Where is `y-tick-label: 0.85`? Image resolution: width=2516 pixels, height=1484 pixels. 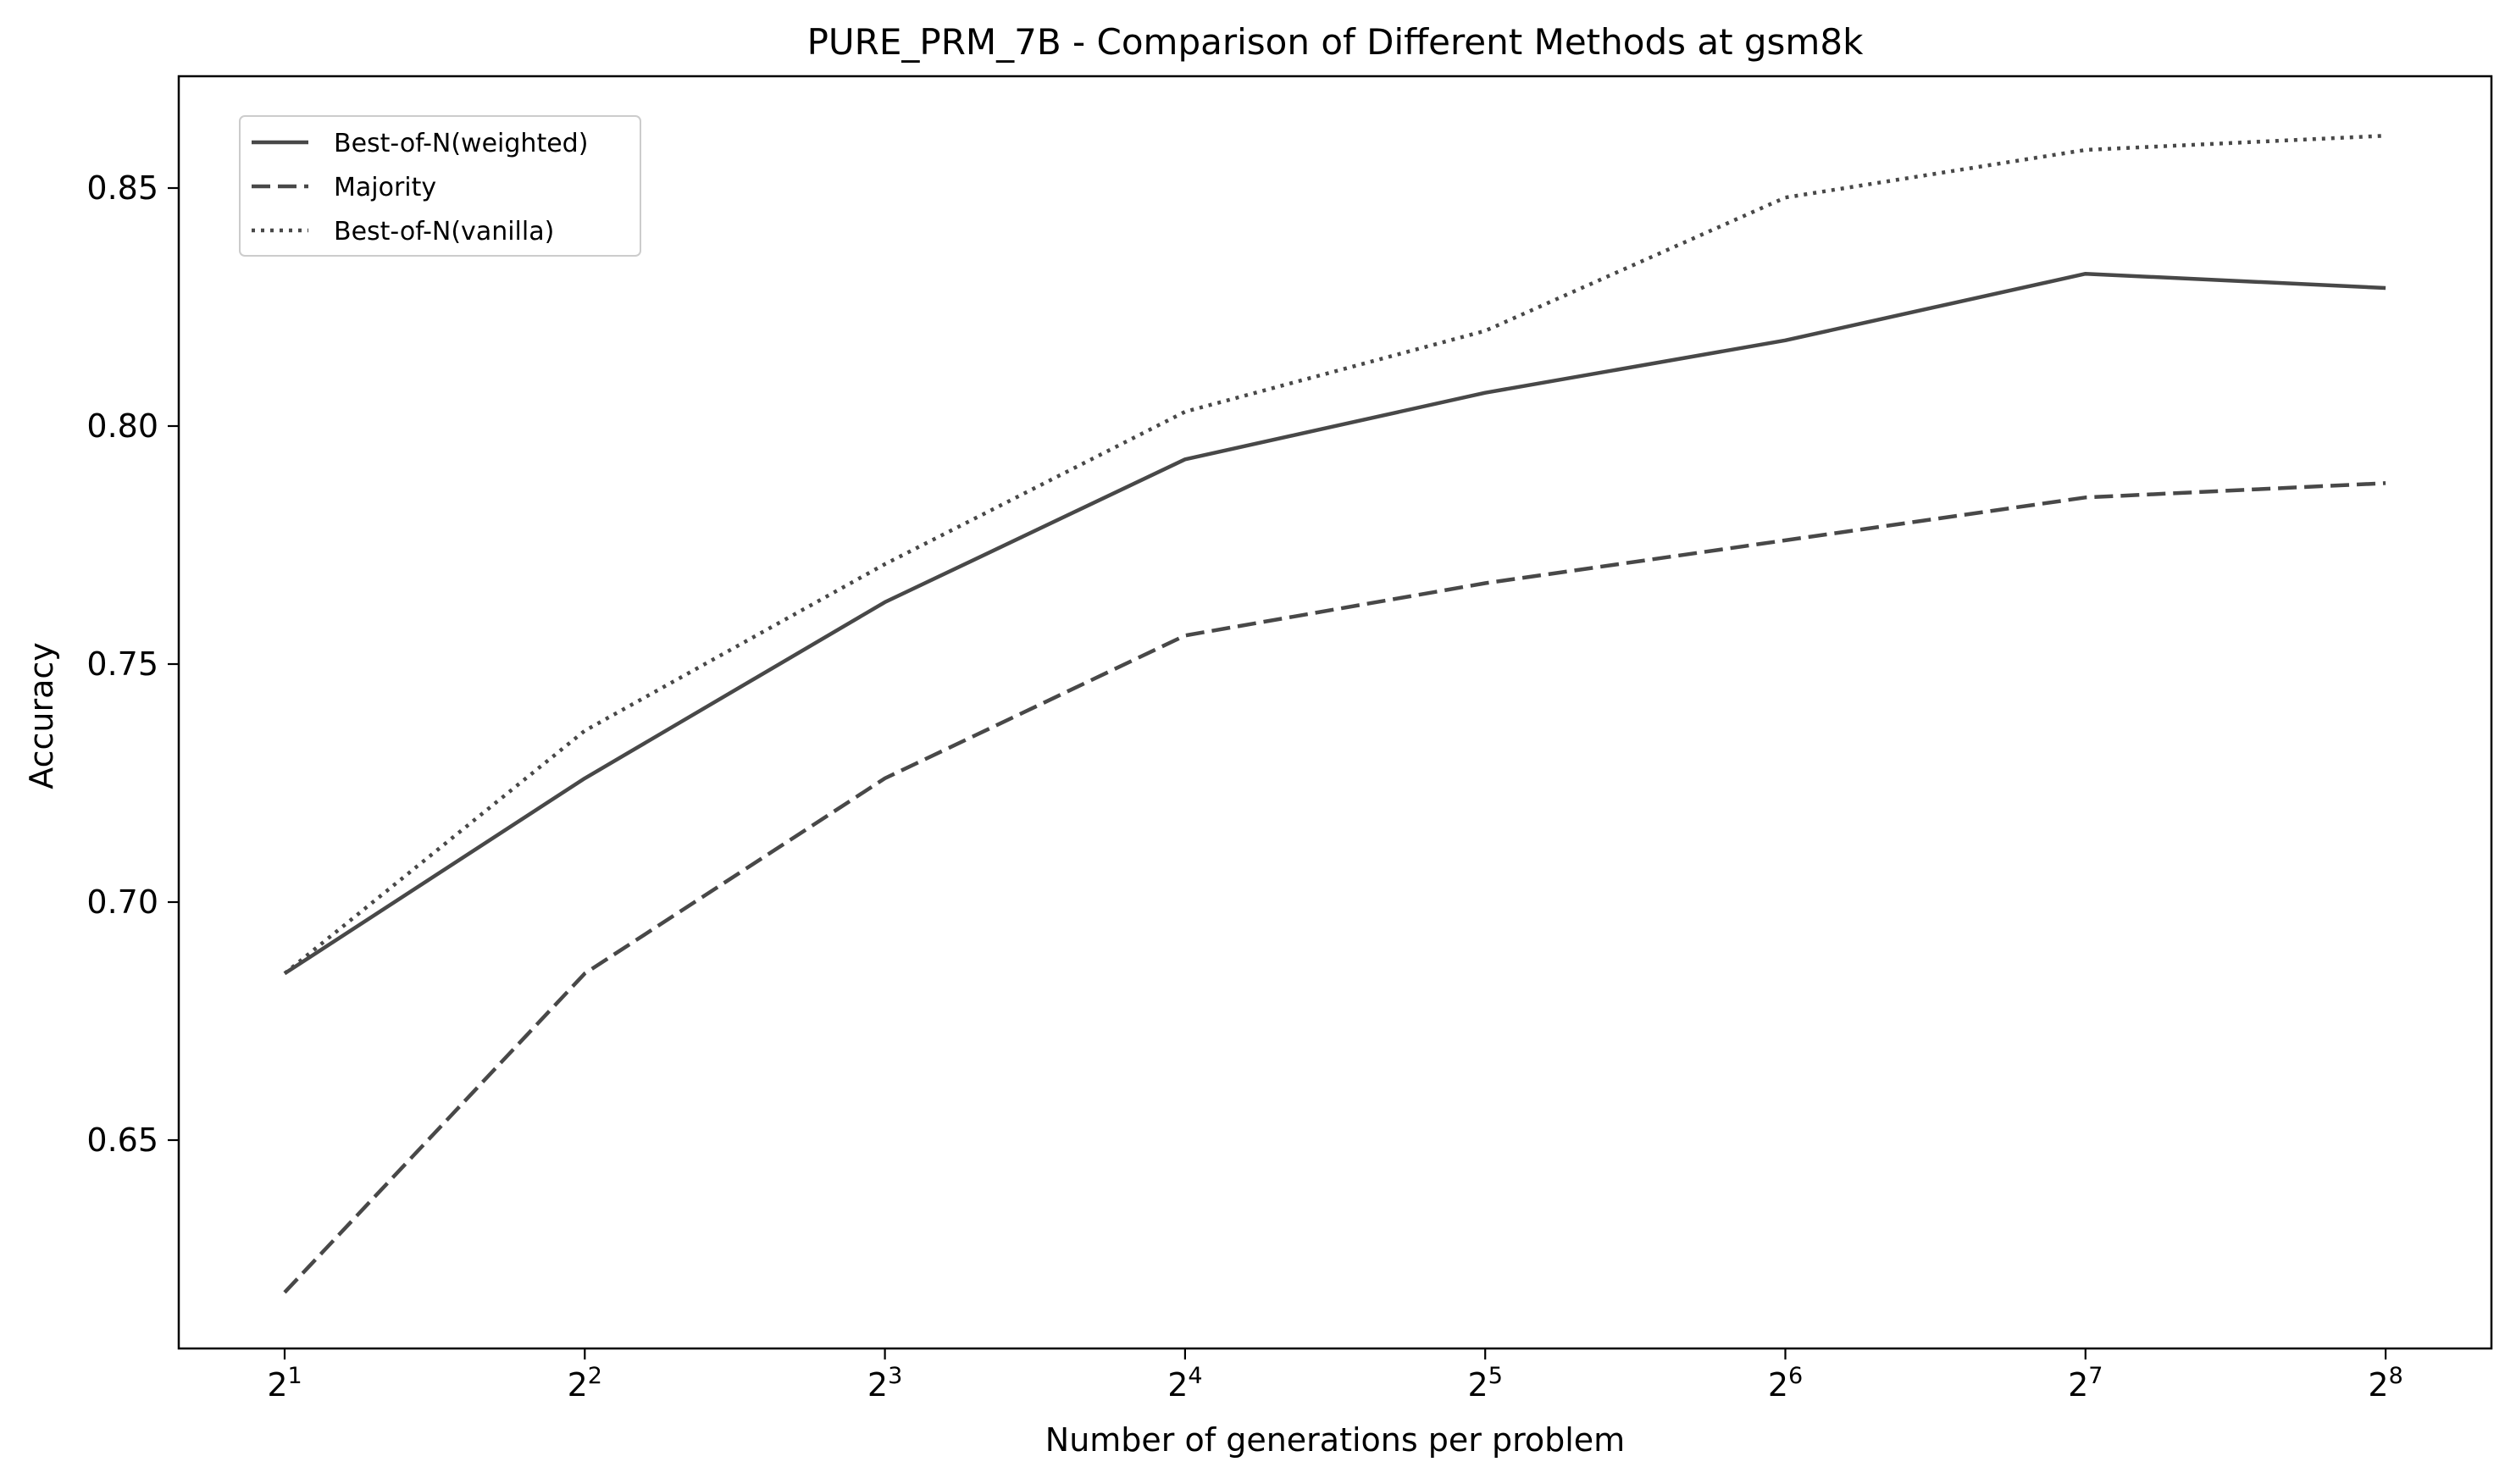 y-tick-label: 0.85 is located at coordinates (122, 188).